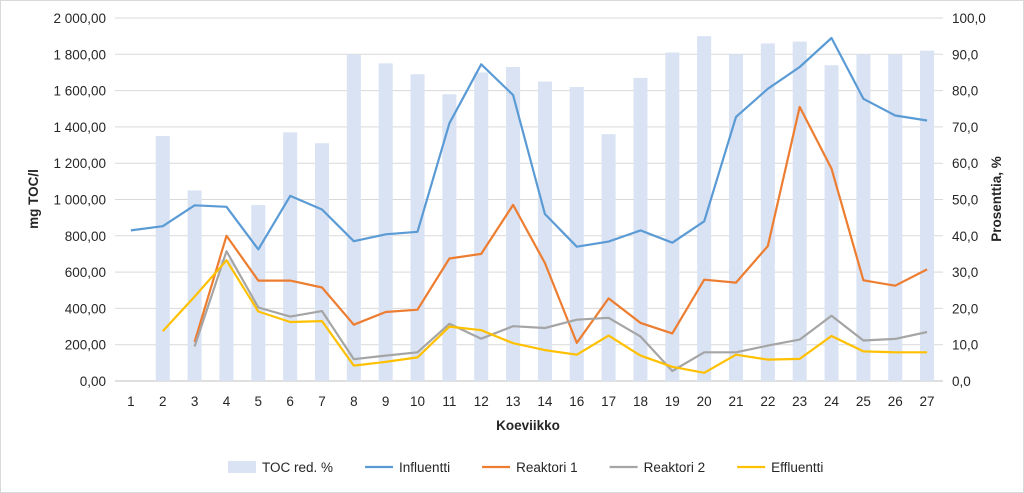  What do you see at coordinates (481, 401) in the screenshot?
I see `x-tick-label: 12` at bounding box center [481, 401].